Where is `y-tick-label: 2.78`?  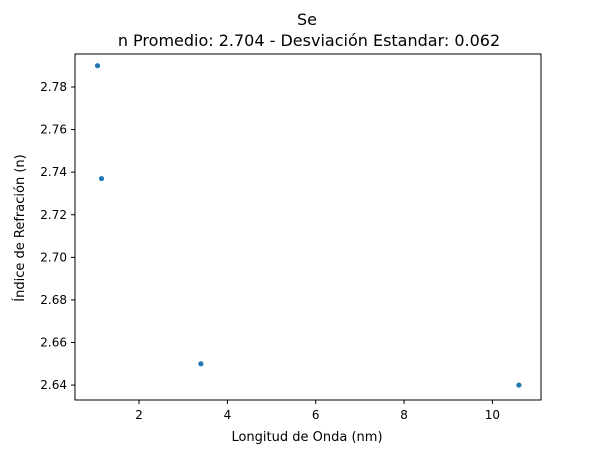 y-tick-label: 2.78 is located at coordinates (53, 87).